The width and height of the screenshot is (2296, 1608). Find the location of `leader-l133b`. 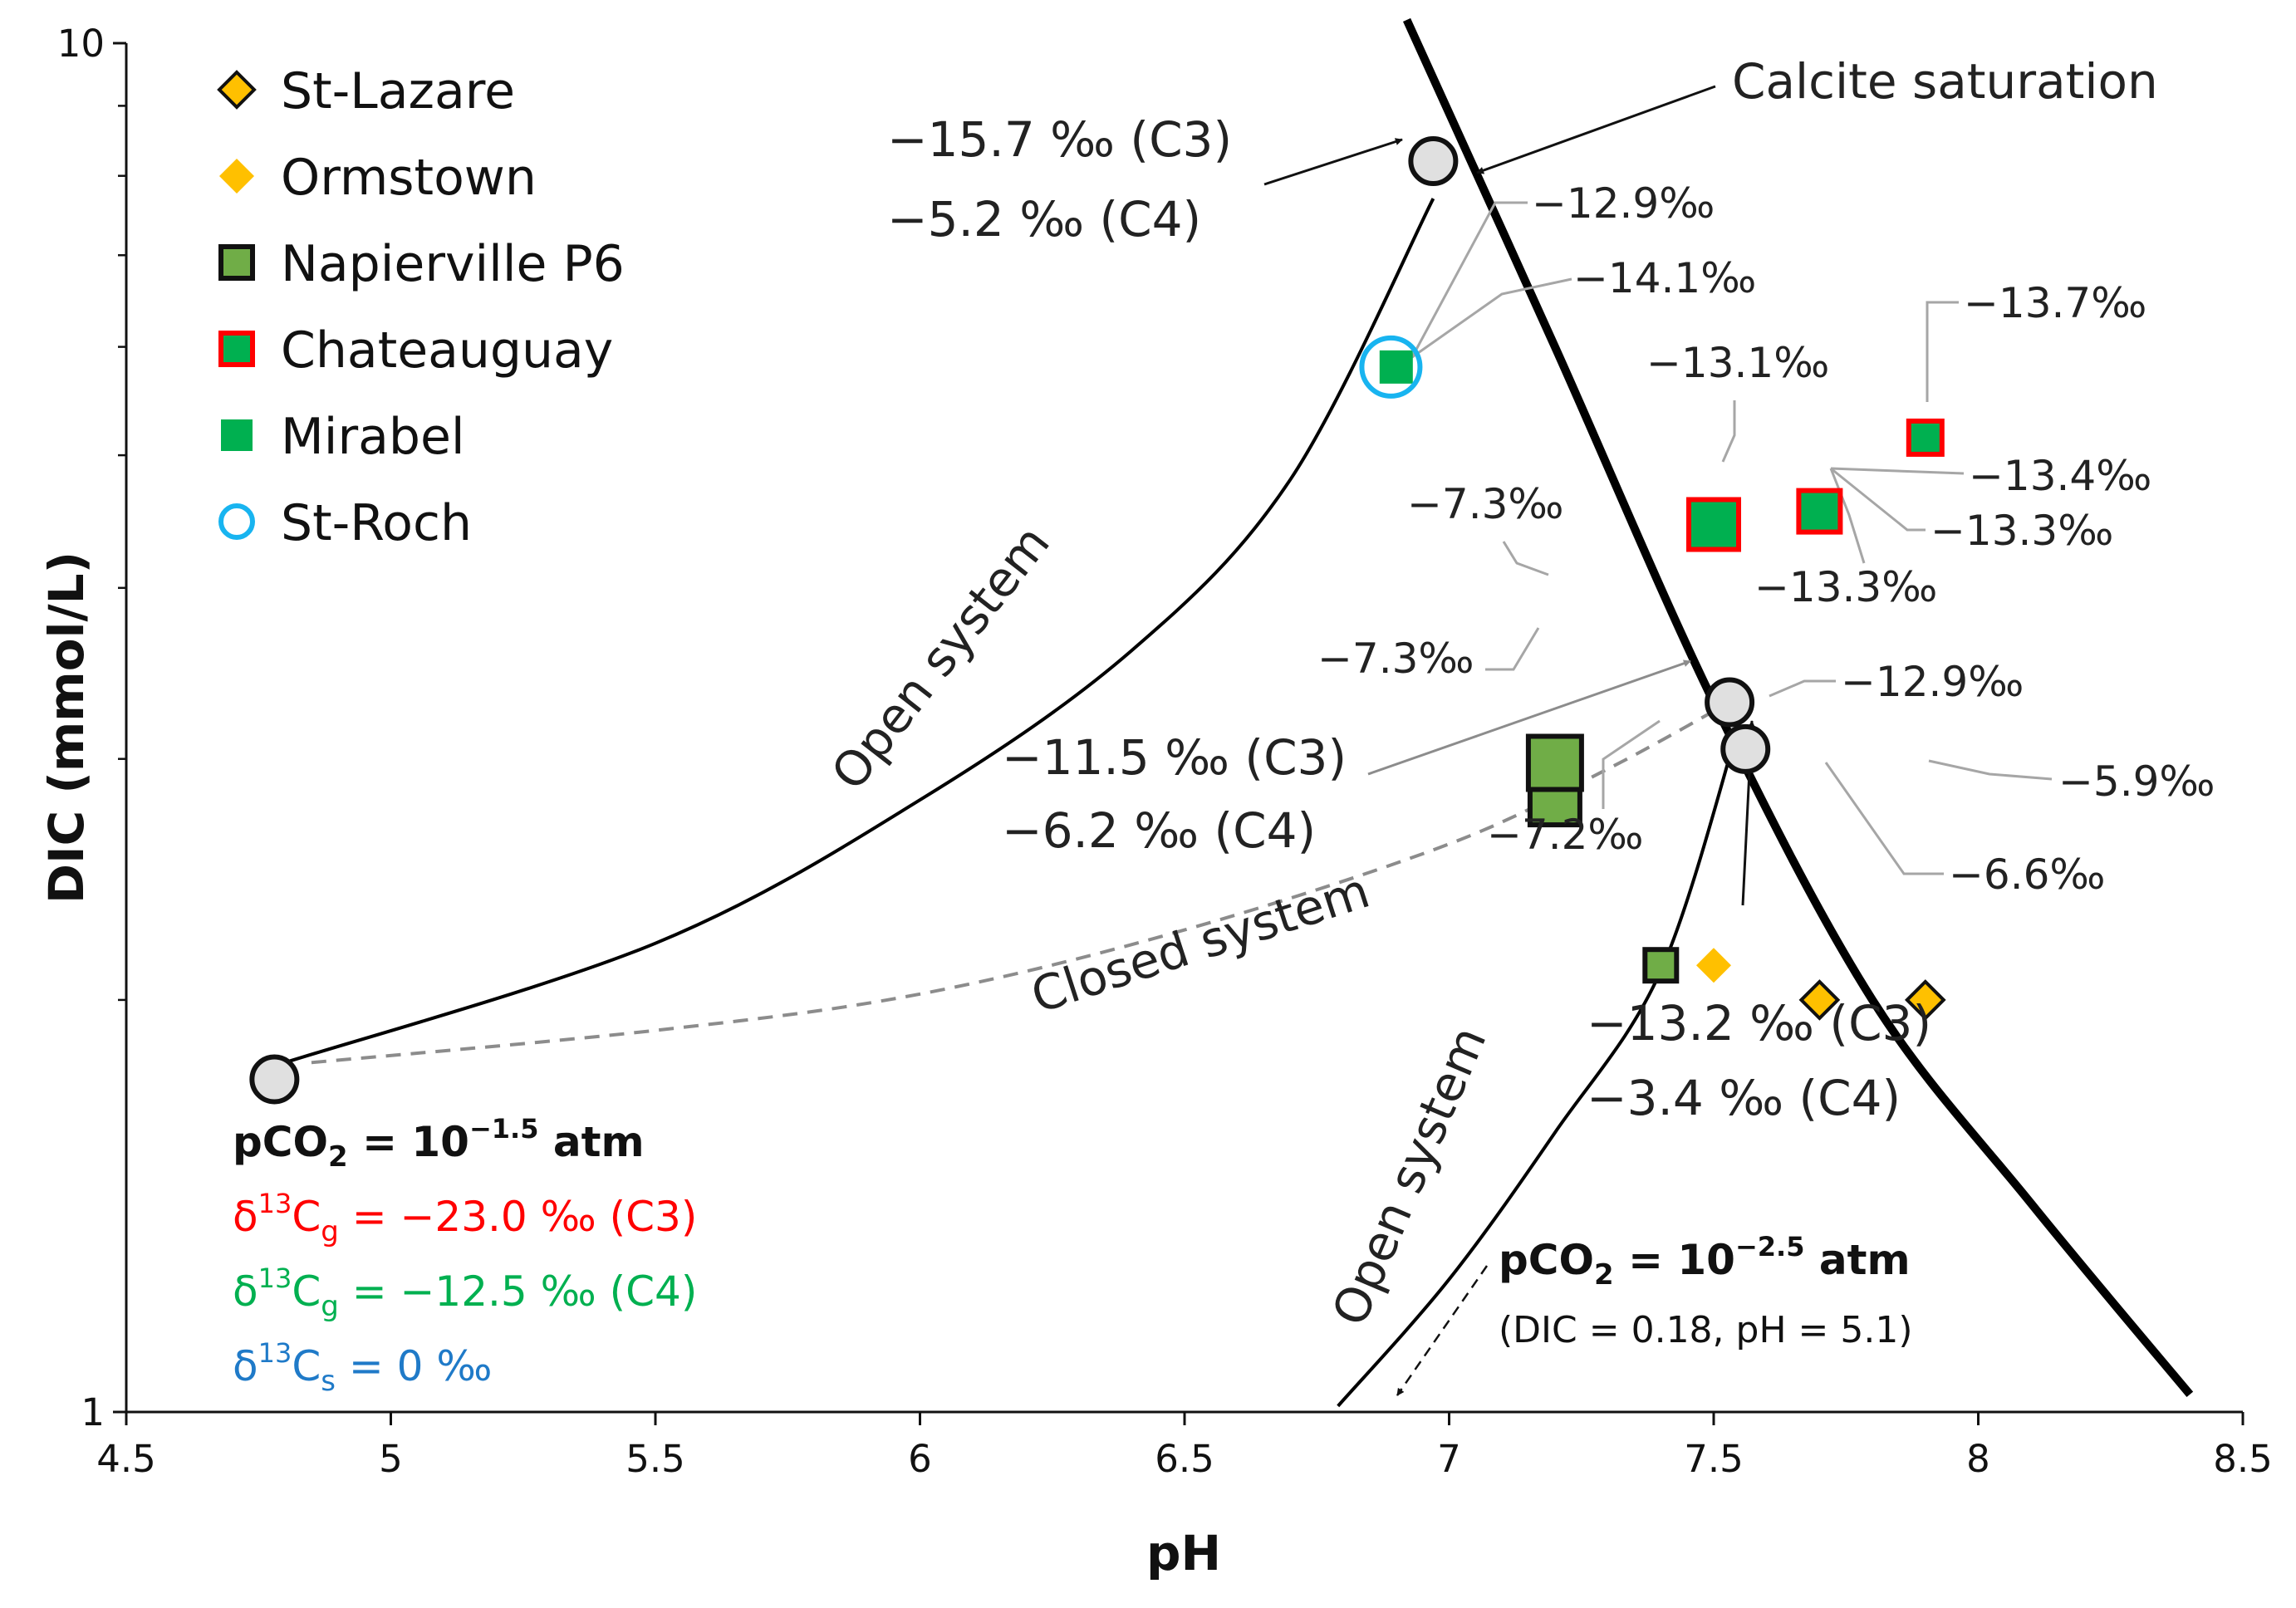

leader-l133b is located at coordinates (1847, 516).